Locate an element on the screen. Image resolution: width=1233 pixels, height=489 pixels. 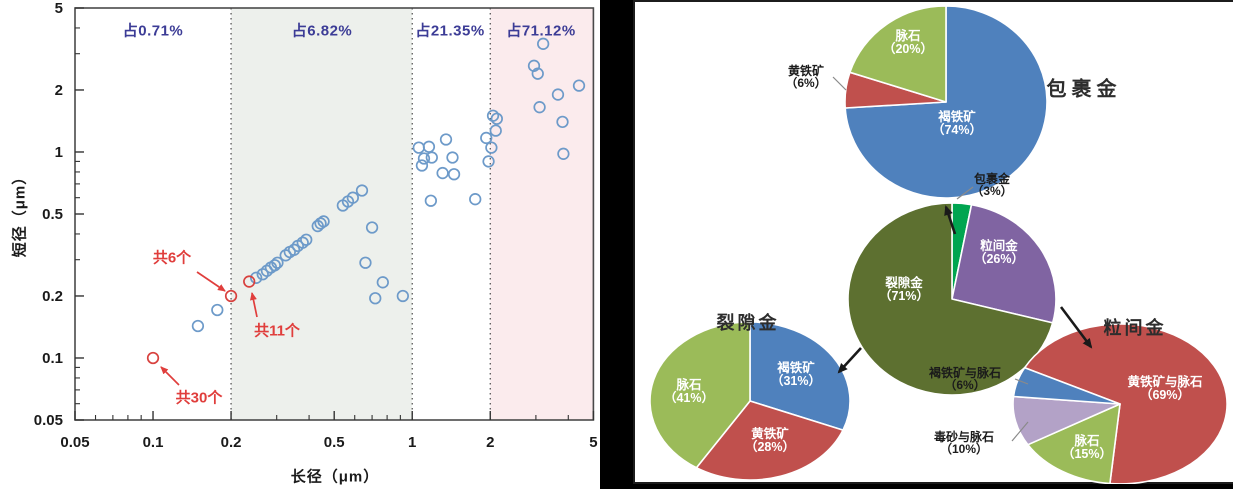
x-tick-label: 0.5 is located at coordinates (334, 442).